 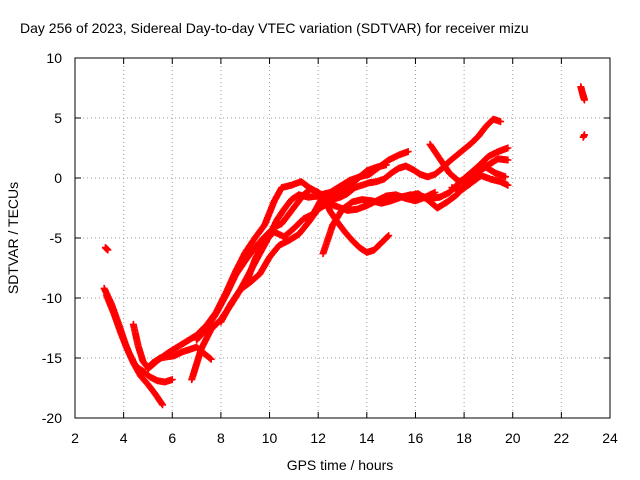 What do you see at coordinates (367, 438) in the screenshot?
I see `x-tick-label: 14` at bounding box center [367, 438].